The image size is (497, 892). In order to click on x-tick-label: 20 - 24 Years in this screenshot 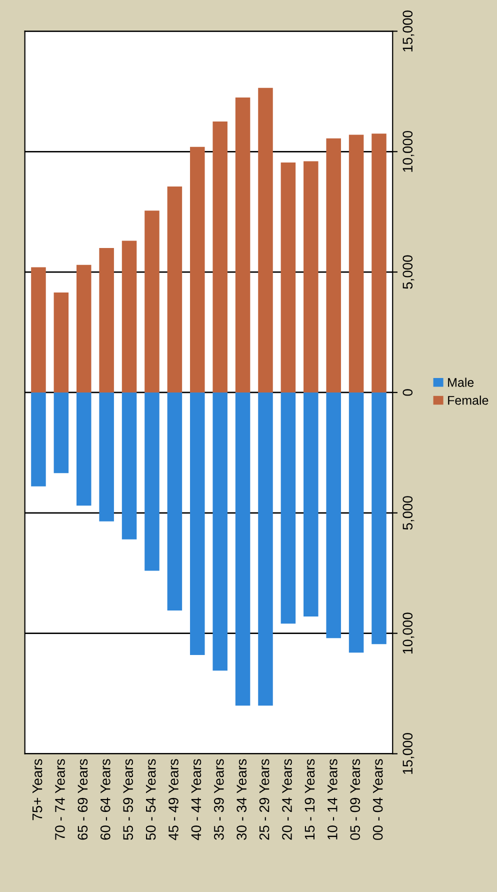, I will do `click(287, 799)`.